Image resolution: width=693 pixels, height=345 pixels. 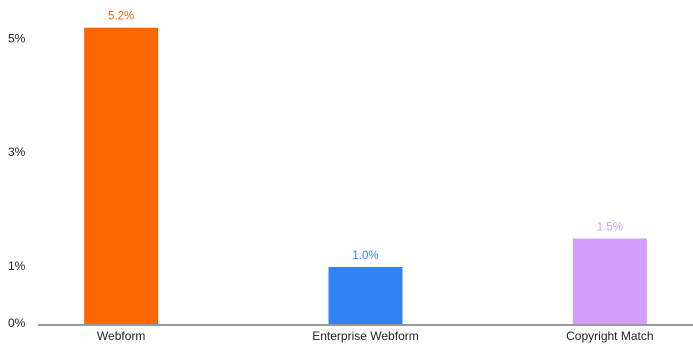 I want to click on value-label: 5.2%, so click(x=121, y=17).